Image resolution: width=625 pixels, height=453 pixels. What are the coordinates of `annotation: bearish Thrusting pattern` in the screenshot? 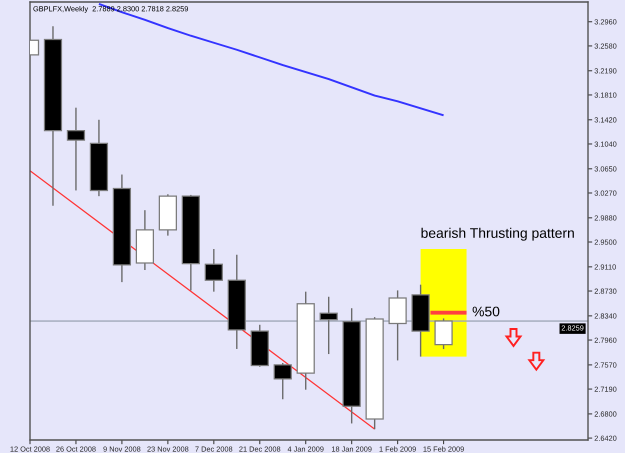 It's located at (497, 234).